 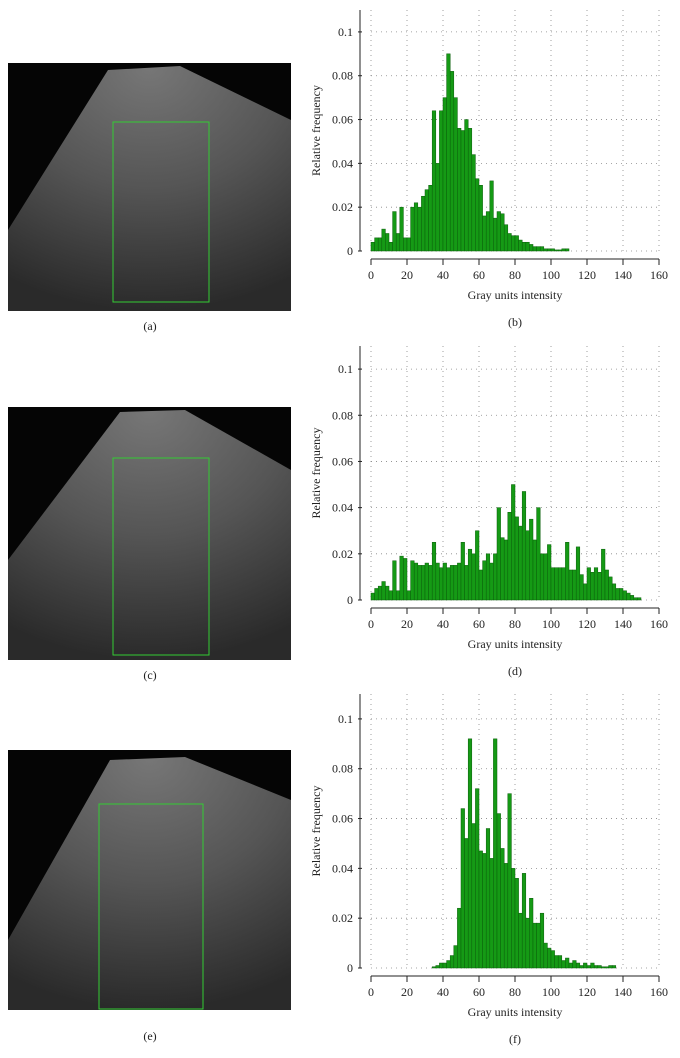 What do you see at coordinates (515, 1039) in the screenshot?
I see `chart-caption: (f)` at bounding box center [515, 1039].